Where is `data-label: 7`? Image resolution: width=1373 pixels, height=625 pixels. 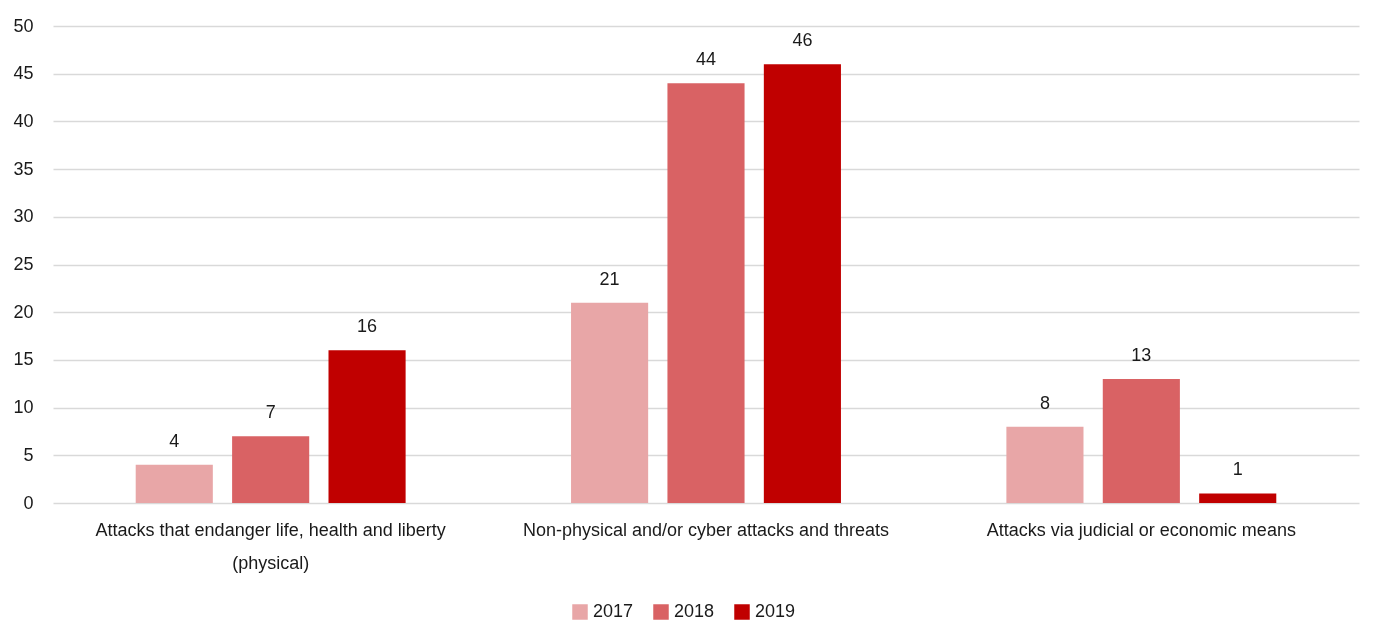
data-label: 7 is located at coordinates (270, 412).